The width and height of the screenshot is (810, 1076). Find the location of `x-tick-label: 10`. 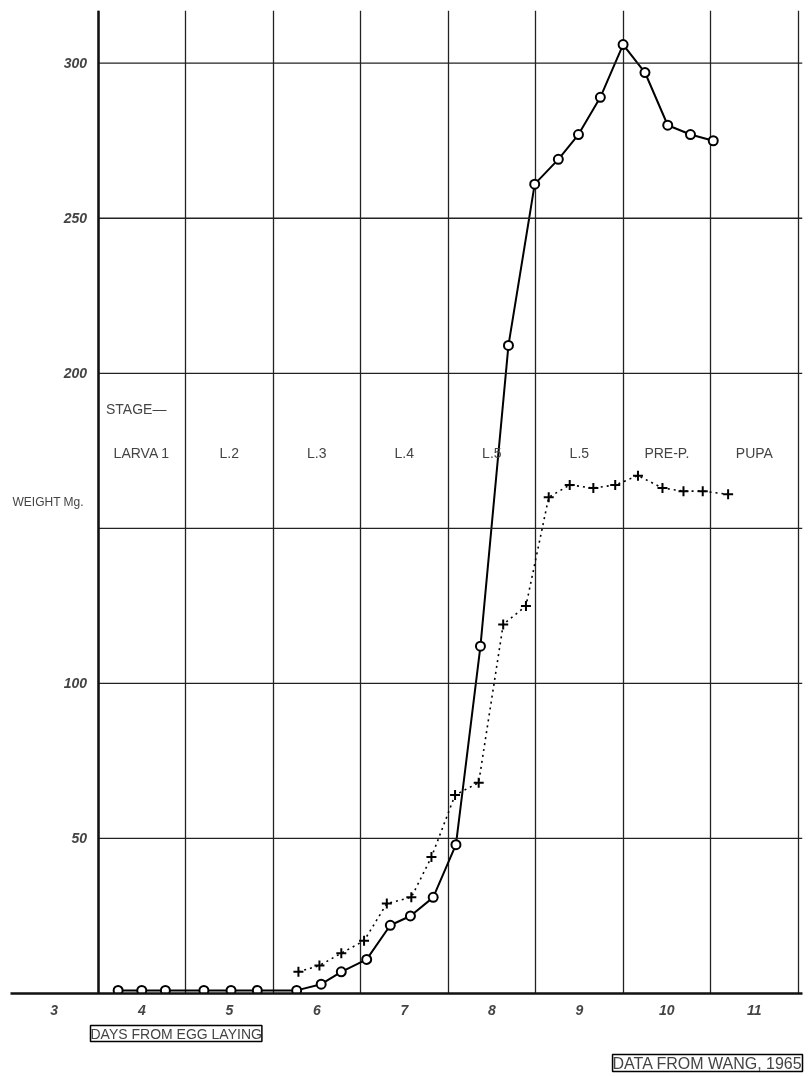

x-tick-label: 10 is located at coordinates (667, 1009).